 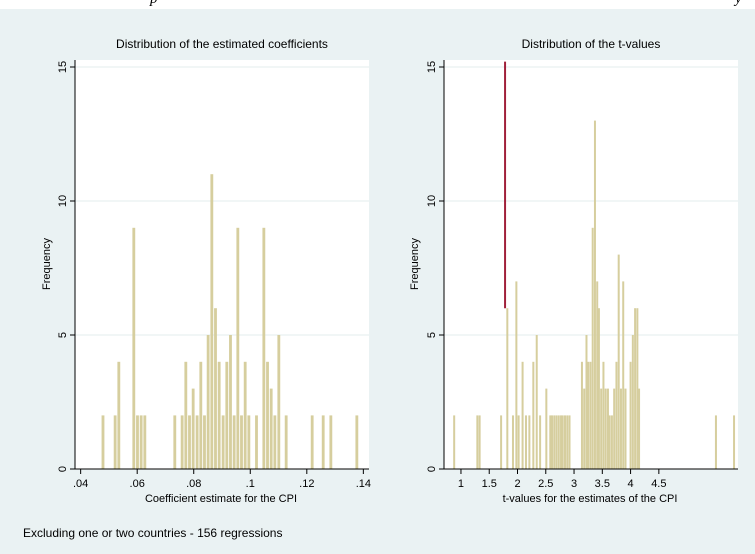 I want to click on right-x-tick-label: 2.5, so click(x=545, y=484).